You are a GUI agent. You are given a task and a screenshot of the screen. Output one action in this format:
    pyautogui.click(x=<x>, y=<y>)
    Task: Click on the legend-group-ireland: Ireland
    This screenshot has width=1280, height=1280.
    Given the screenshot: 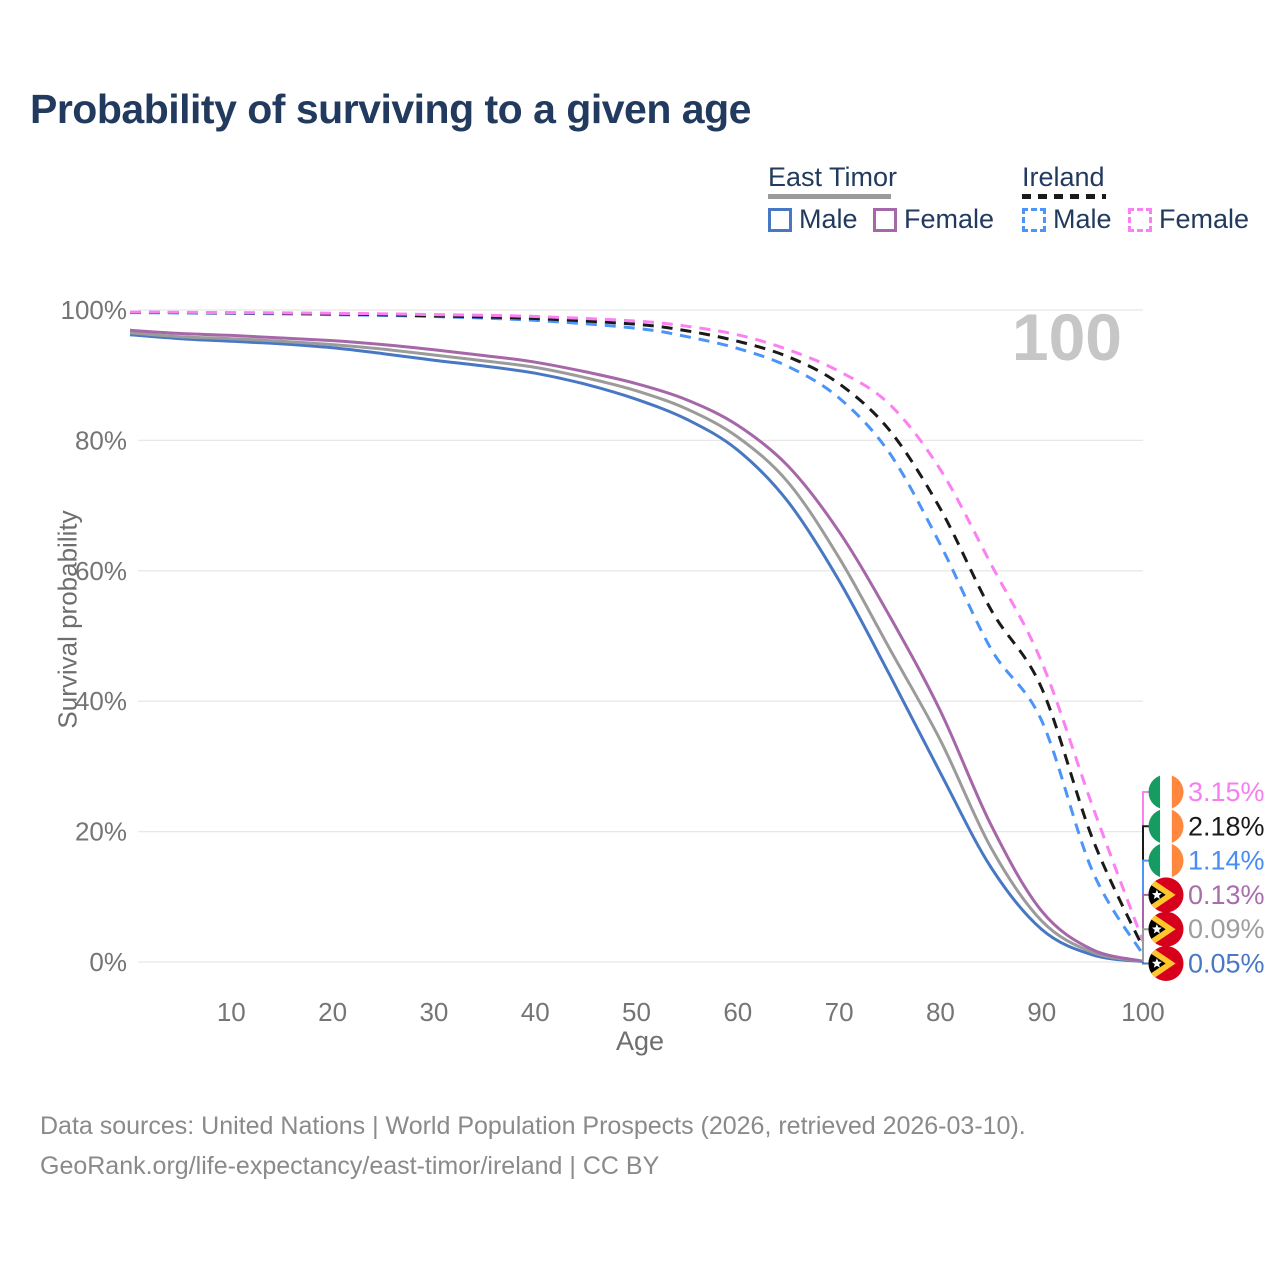 What is the action you would take?
    pyautogui.click(x=1063, y=177)
    